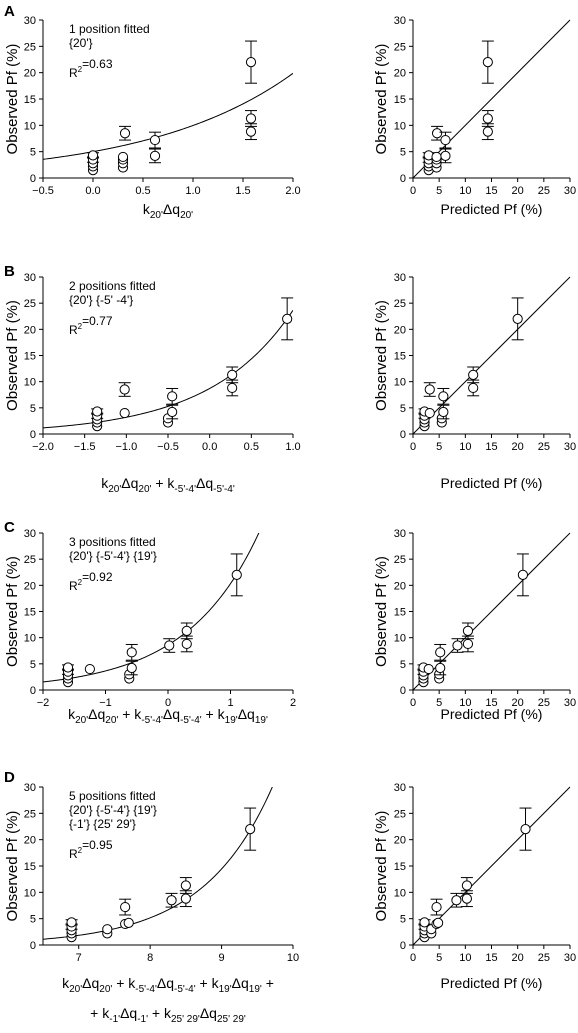 The image size is (578, 1033). Describe the element at coordinates (66, 983) in the screenshot. I see `label-segment: k` at that location.